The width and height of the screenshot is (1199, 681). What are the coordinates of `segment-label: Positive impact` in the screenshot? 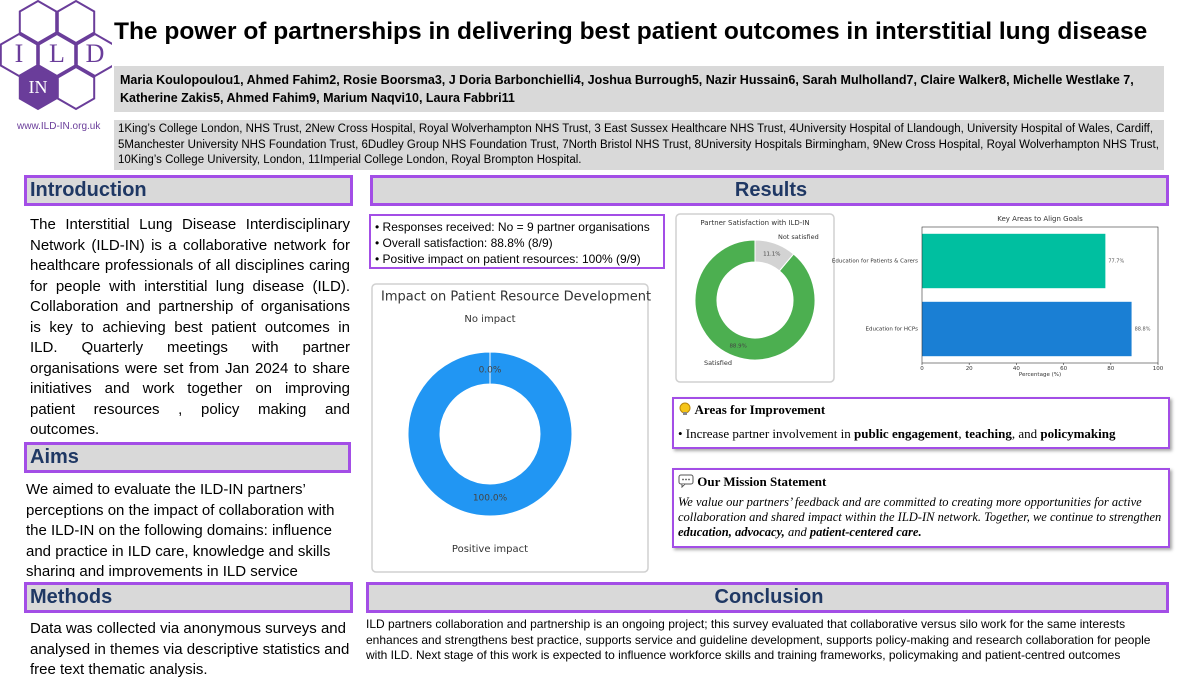 It's located at (490, 549).